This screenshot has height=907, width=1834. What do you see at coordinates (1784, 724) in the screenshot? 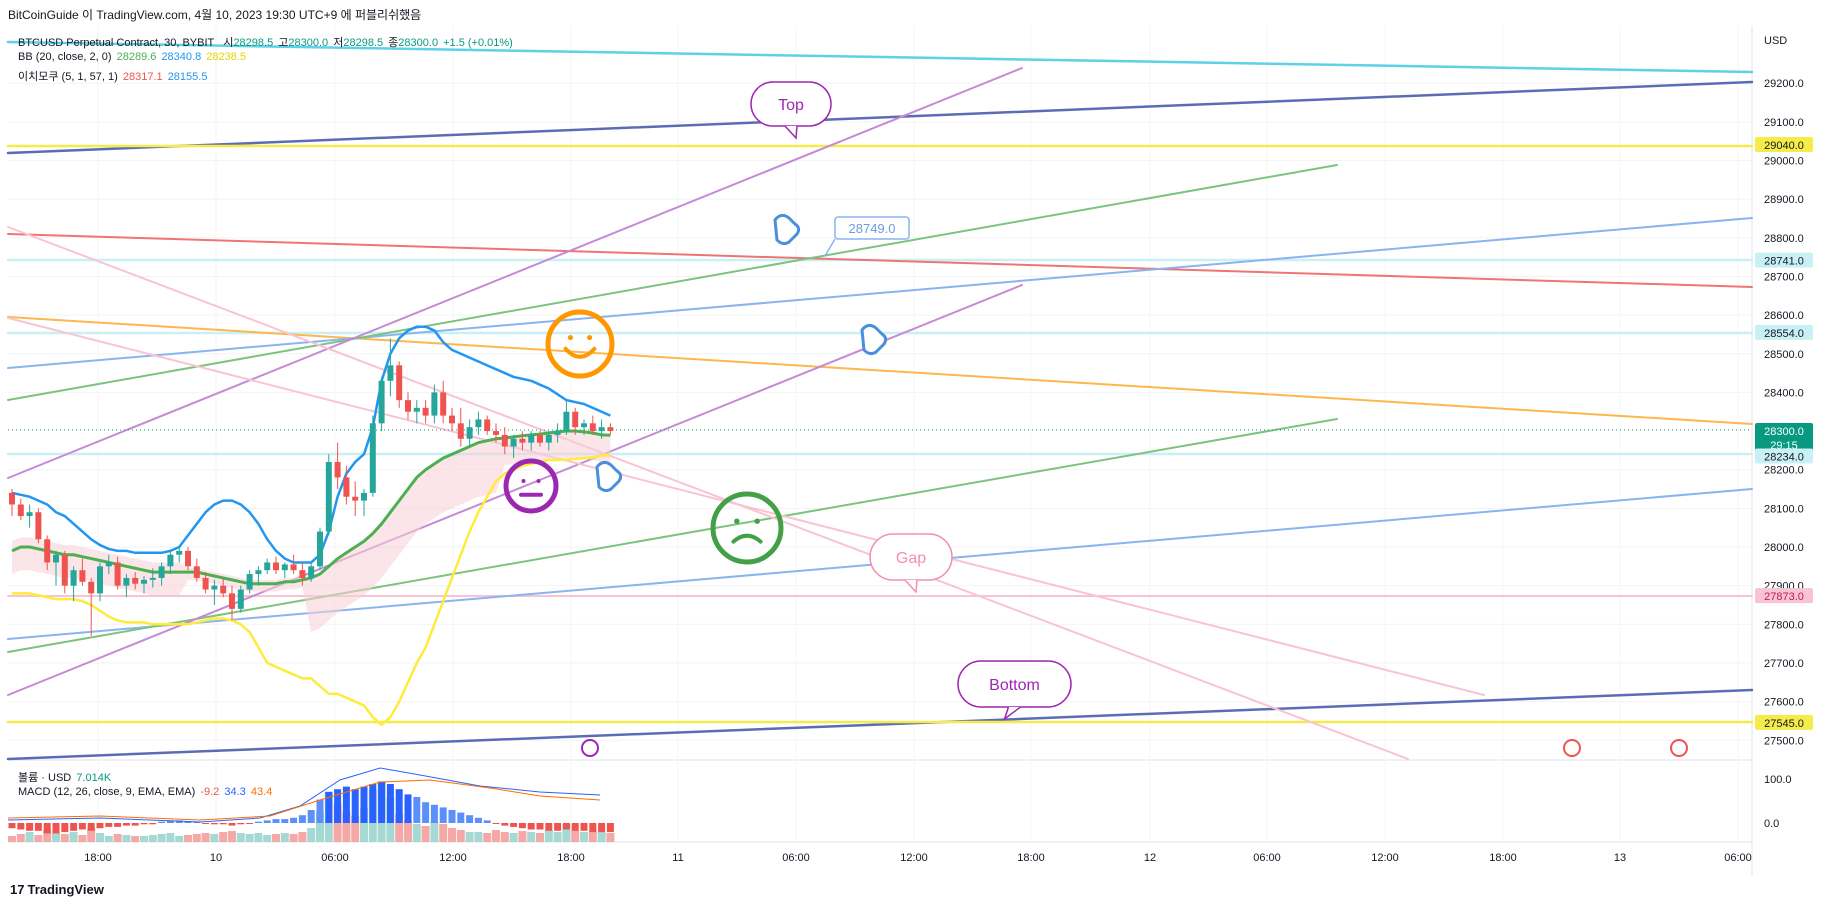
I see `price-tag-label: 27545.0` at bounding box center [1784, 724].